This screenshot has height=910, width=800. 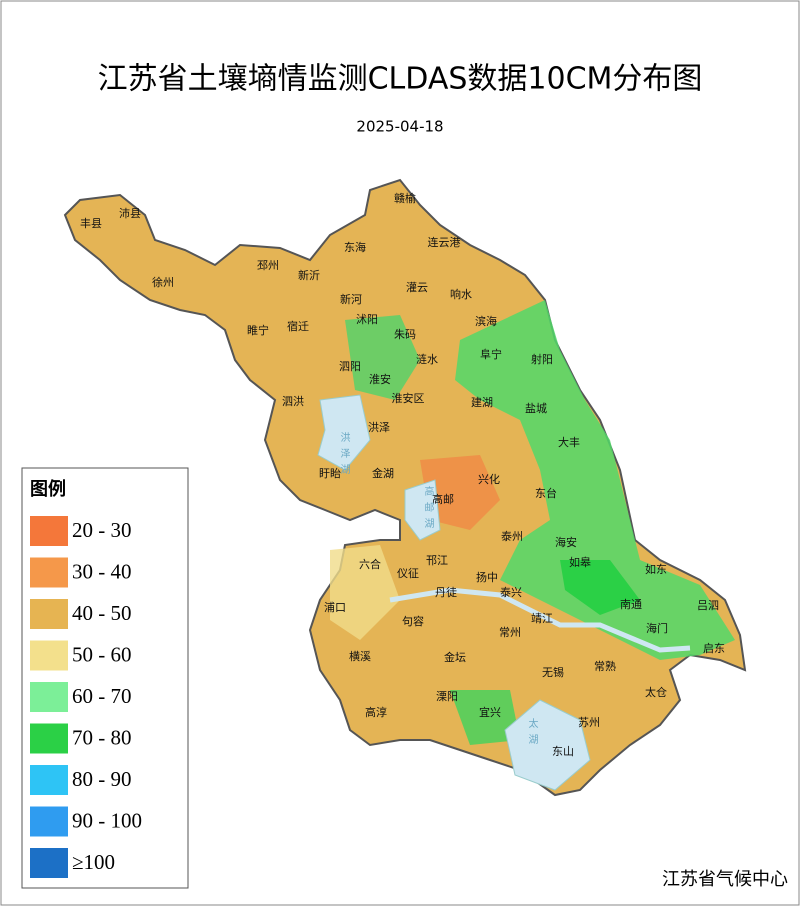 I want to click on place-label: 溧阳, so click(x=447, y=696).